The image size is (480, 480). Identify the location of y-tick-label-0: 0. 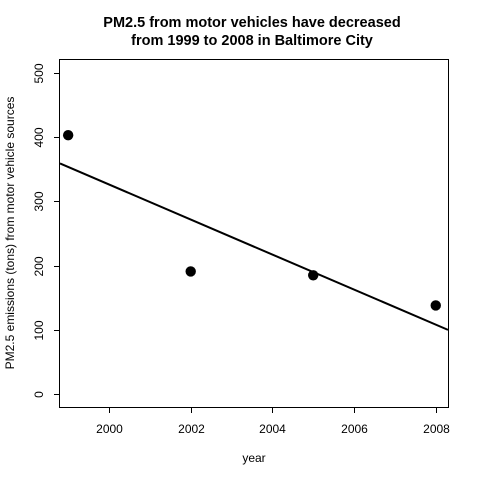
(39, 394).